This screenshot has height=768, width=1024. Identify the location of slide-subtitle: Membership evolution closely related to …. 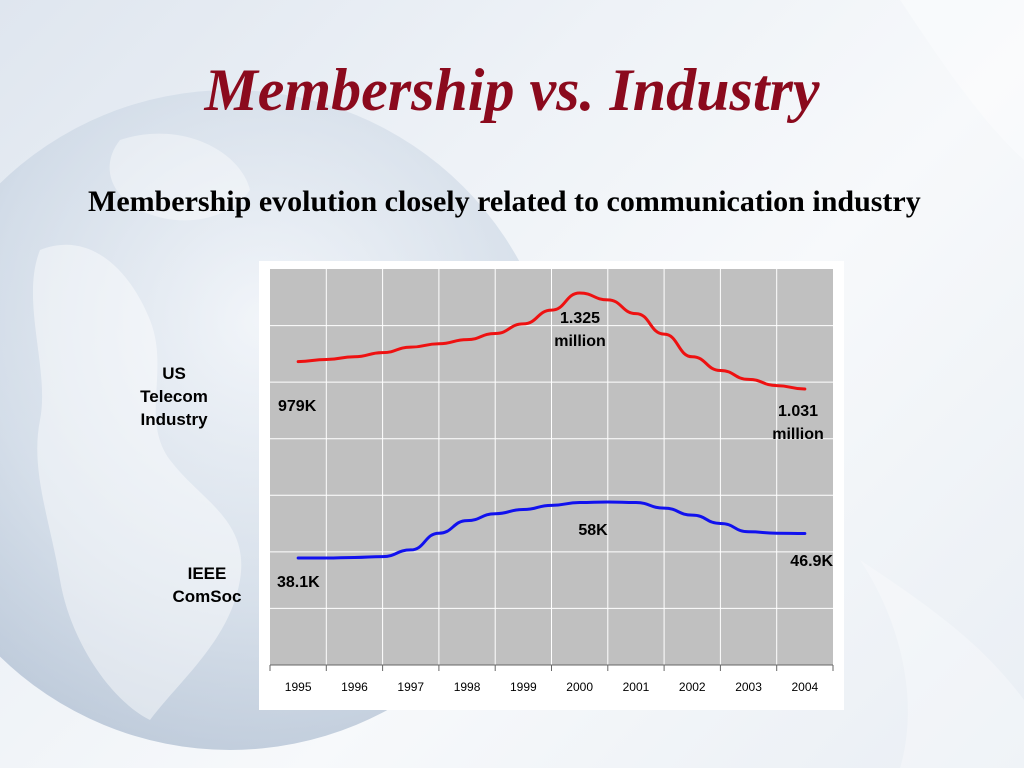
(504, 201).